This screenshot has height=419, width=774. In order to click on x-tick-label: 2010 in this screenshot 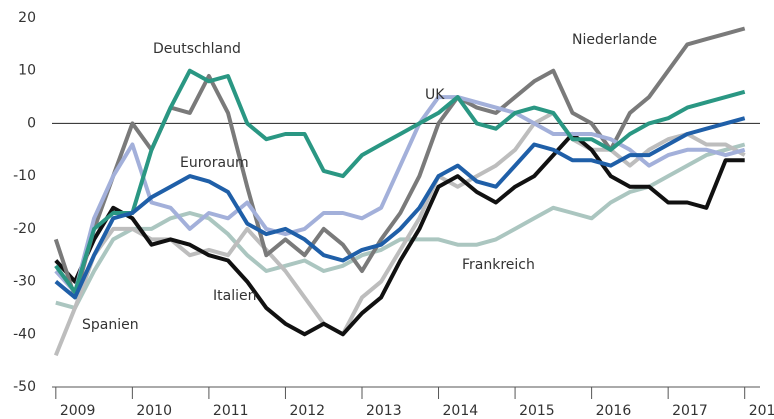, I will do `click(154, 411)`.